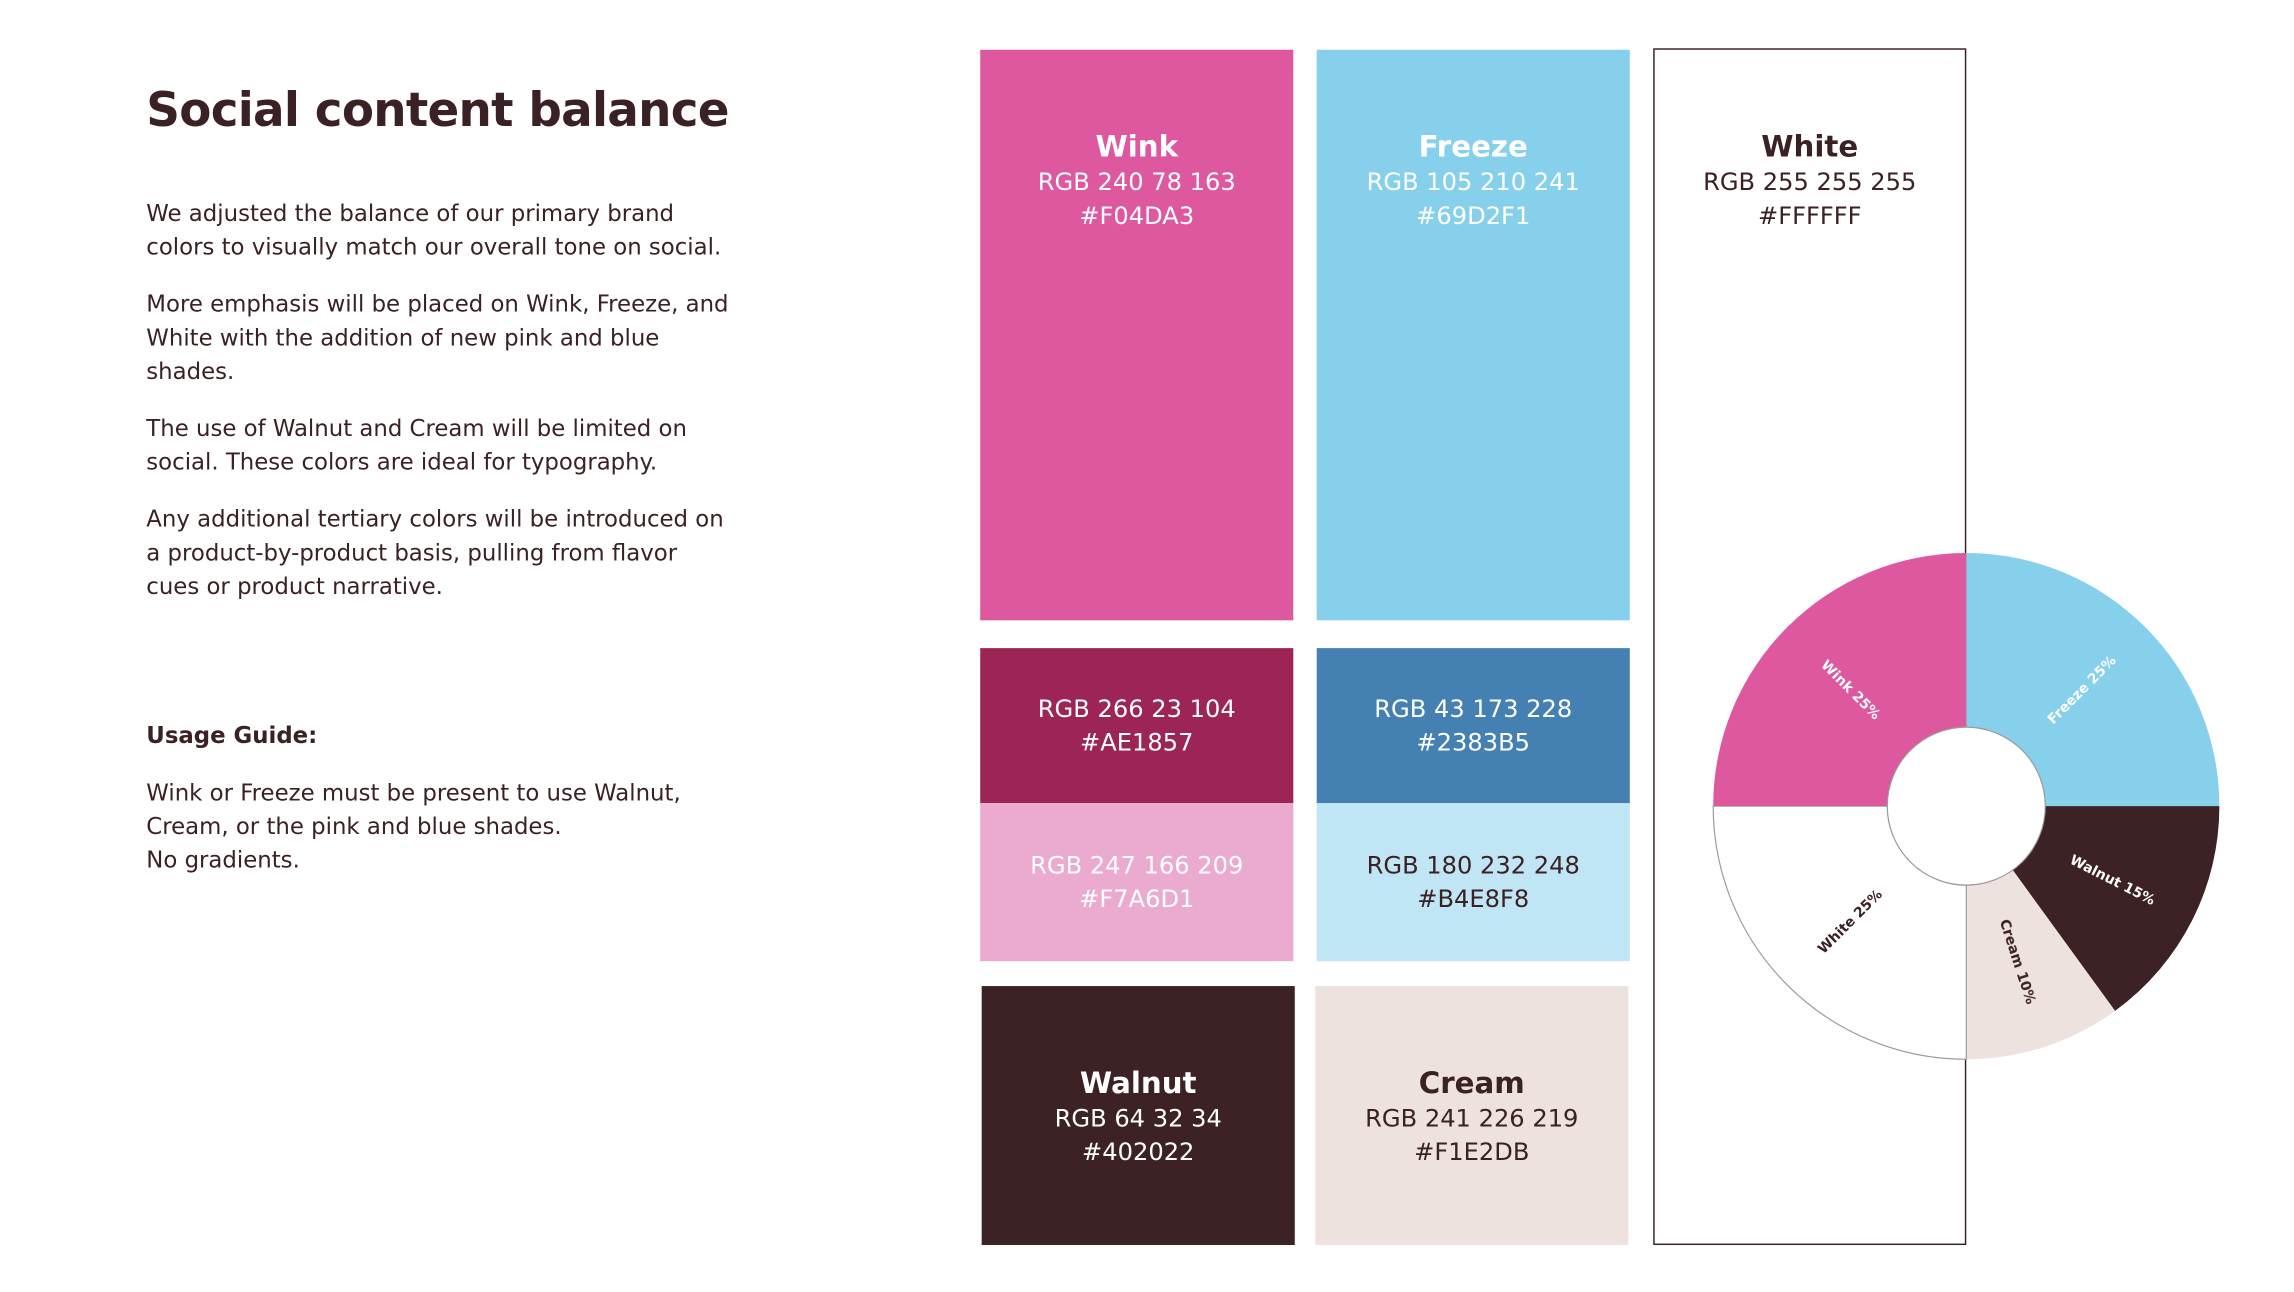  Describe the element at coordinates (1137, 726) in the screenshot. I see `color-swatch: RGB 266 23 104 #AE1857` at that location.